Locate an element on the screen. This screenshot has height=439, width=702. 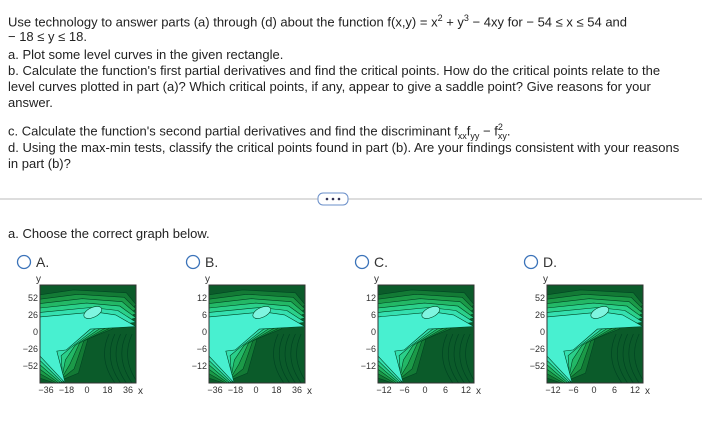
contour-plot: y 12 6 0 −6 −12 −36 −18 0 18 36 x is located at coordinates (252, 335).